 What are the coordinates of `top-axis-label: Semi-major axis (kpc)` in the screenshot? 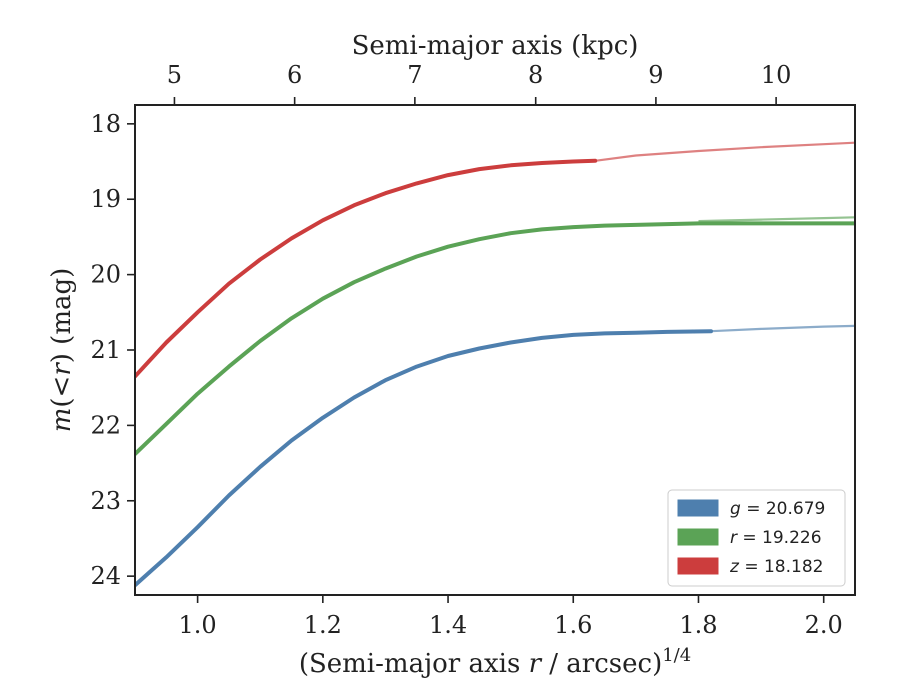 It's located at (495, 46).